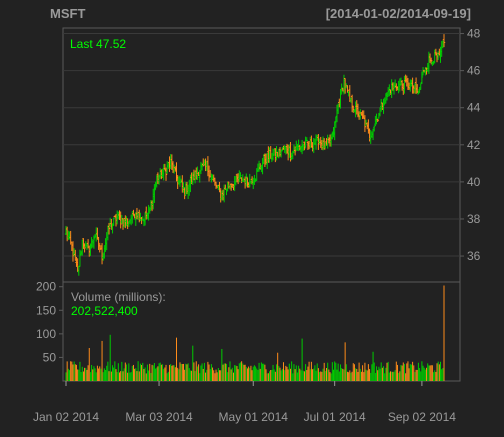 The image size is (504, 437). Describe the element at coordinates (474, 71) in the screenshot. I see `price-y-tick-label: 46` at that location.